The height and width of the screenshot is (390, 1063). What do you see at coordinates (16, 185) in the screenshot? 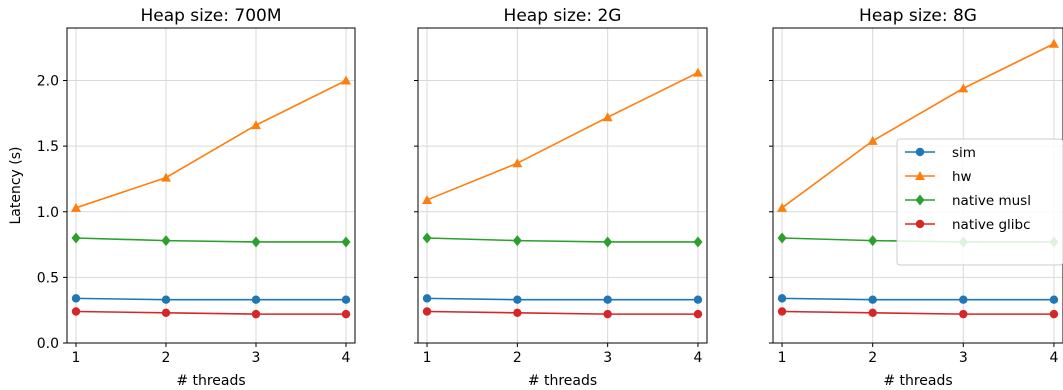
I see `y-axis-label: Latency (s)` at bounding box center [16, 185].